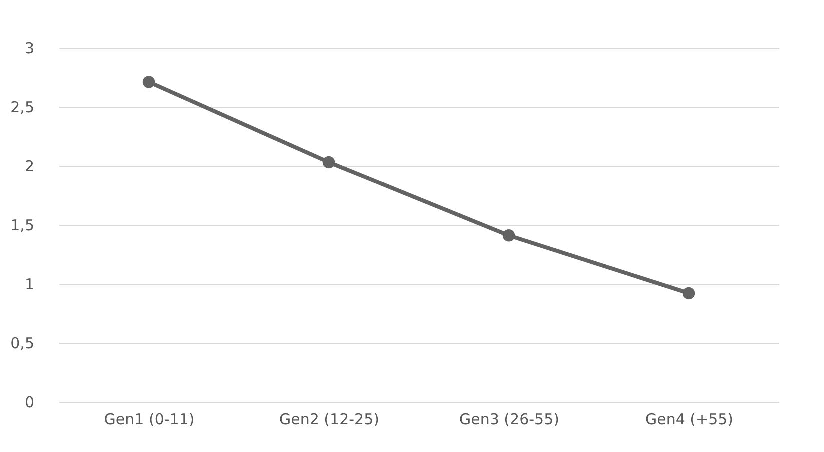 This screenshot has width=824, height=452. I want to click on y-tick-label: 0,5, so click(22, 343).